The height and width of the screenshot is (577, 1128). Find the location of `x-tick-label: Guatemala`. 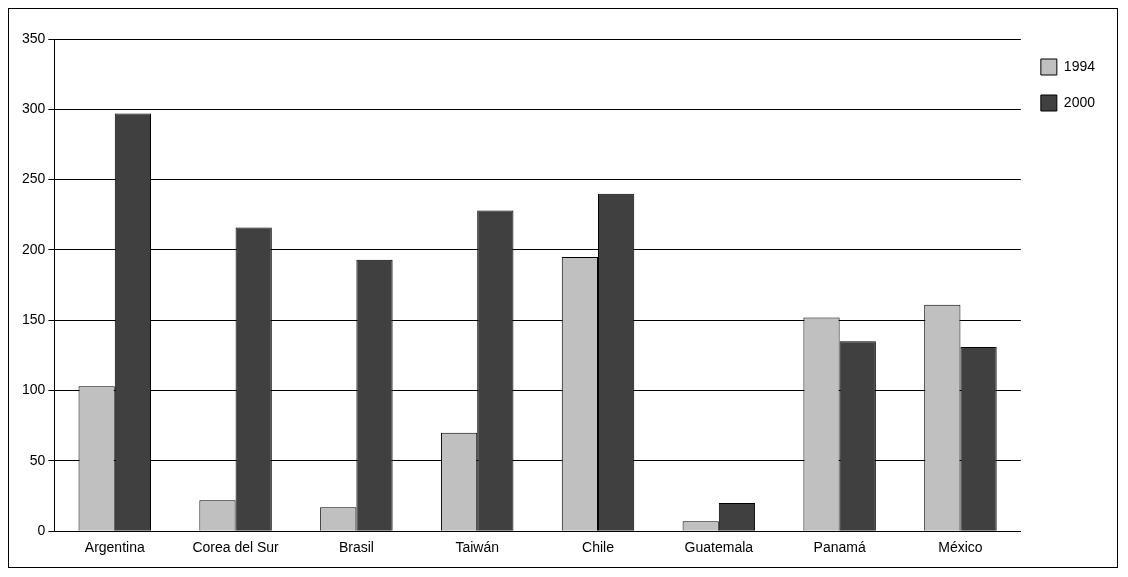

x-tick-label: Guatemala is located at coordinates (719, 547).